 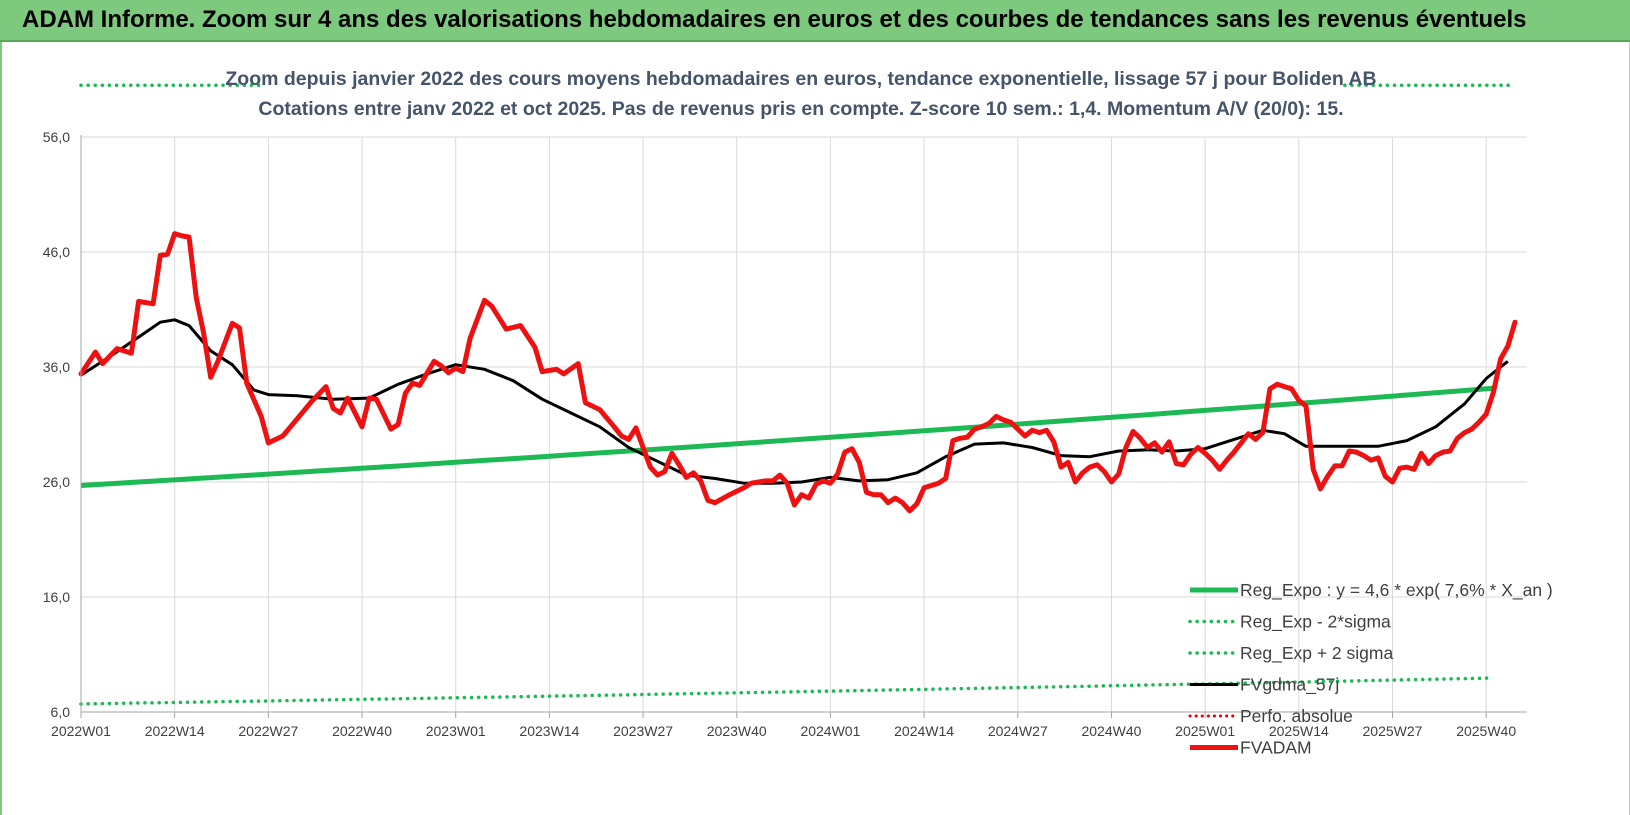 I want to click on x-tick-label: 2024W01, so click(x=830, y=731).